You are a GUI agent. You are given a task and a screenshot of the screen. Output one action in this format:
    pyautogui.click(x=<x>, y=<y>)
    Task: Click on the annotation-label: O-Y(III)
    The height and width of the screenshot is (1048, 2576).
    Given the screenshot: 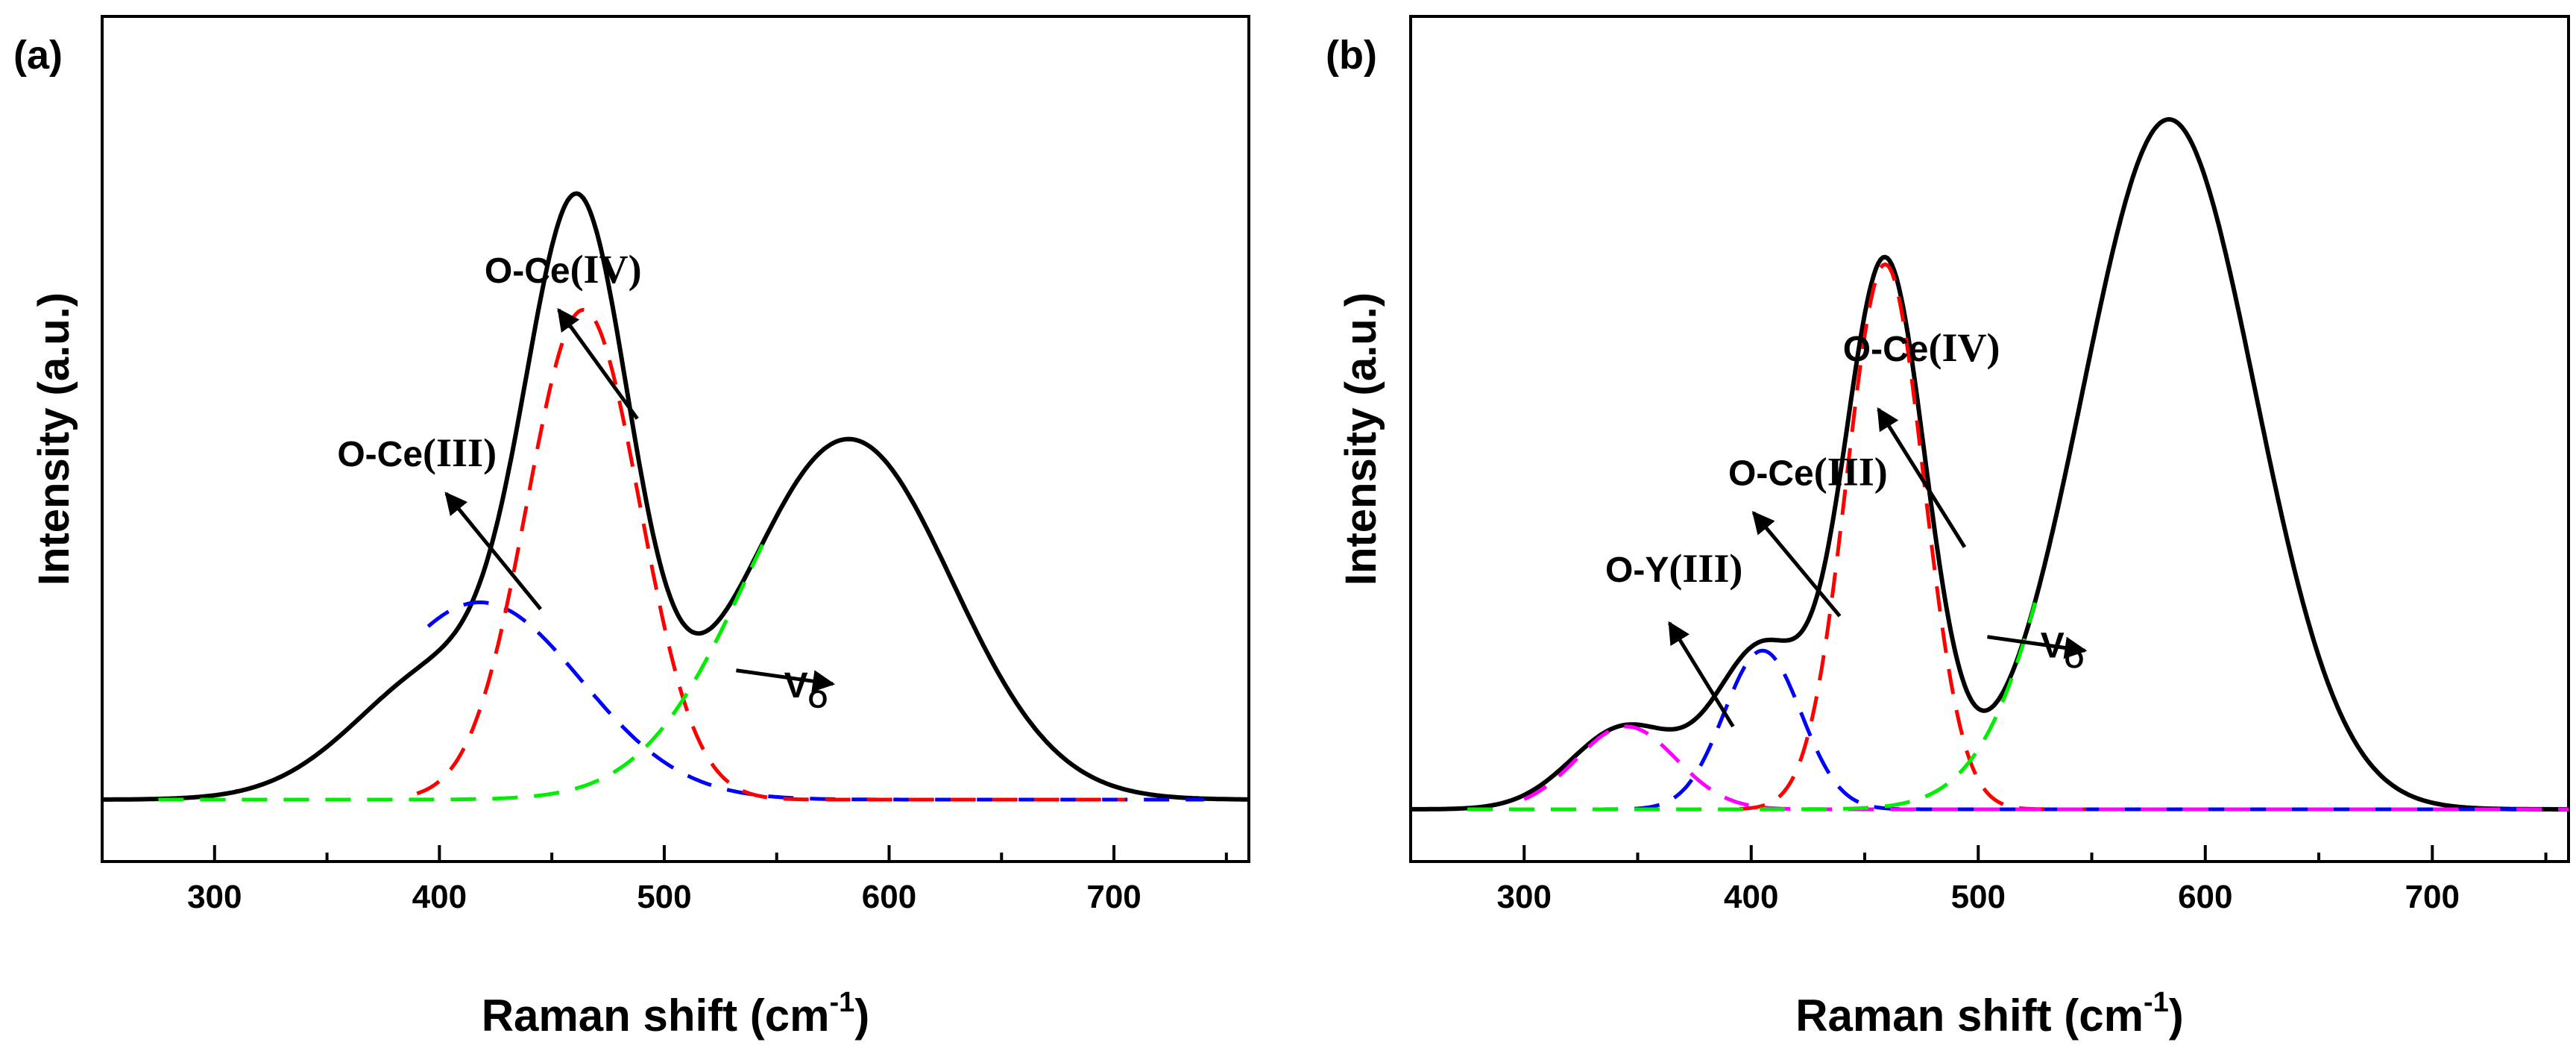 What is the action you would take?
    pyautogui.click(x=1673, y=568)
    